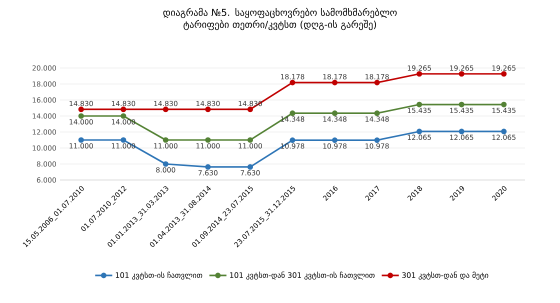 This screenshot has height=303, width=560. I want to click on chart-title: დიაგრამა №5. საყოფაცხოვრებო სამომხმარებლო ტარიფები თეთრი/კვტსთ (დღგ-ის გარეშე), so click(280, 19).